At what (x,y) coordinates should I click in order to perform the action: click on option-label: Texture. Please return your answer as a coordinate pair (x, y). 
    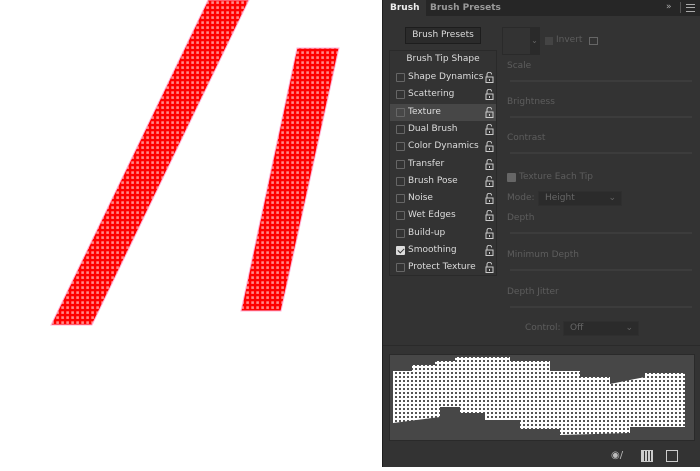
    Looking at the image, I should click on (424, 111).